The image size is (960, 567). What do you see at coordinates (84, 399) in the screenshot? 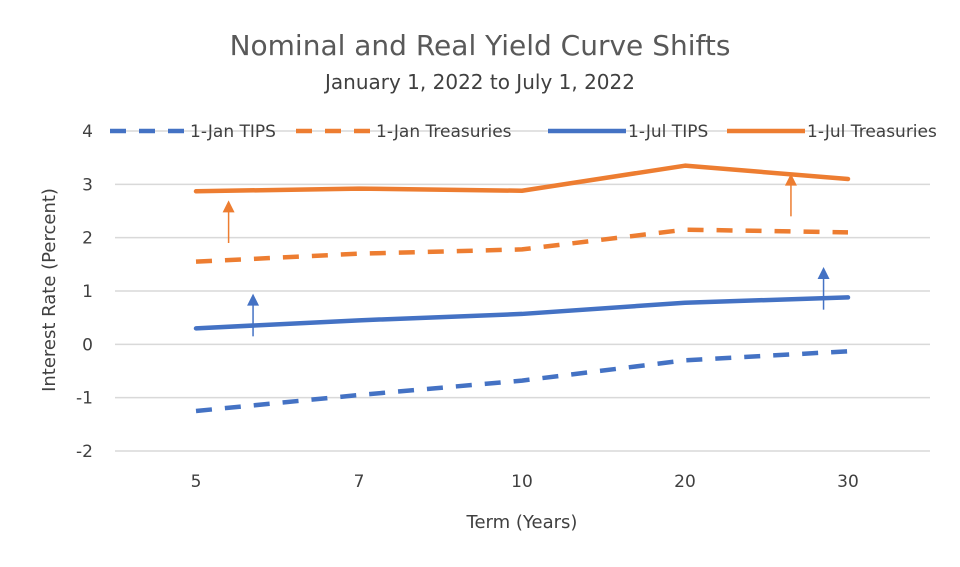
I see `y-tick-label: -1` at bounding box center [84, 399].